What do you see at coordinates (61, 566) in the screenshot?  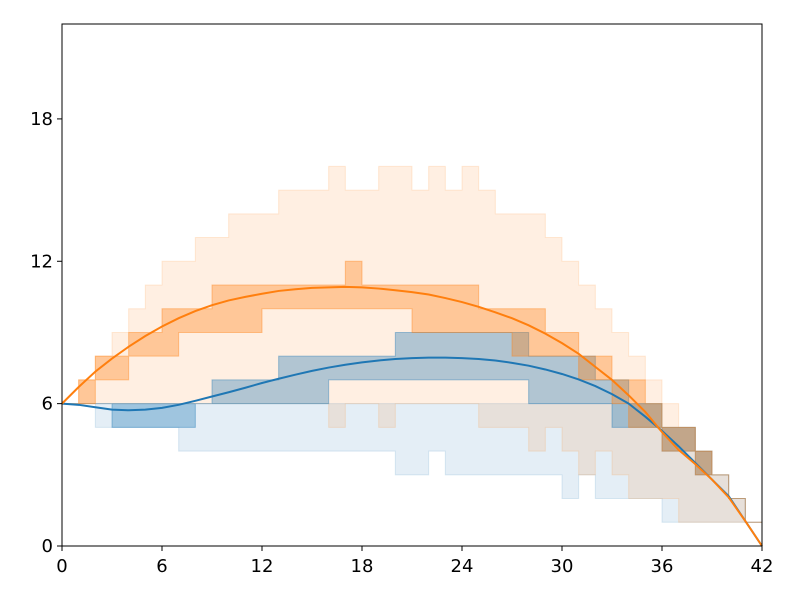 I see `x-tick-label: 0` at bounding box center [61, 566].